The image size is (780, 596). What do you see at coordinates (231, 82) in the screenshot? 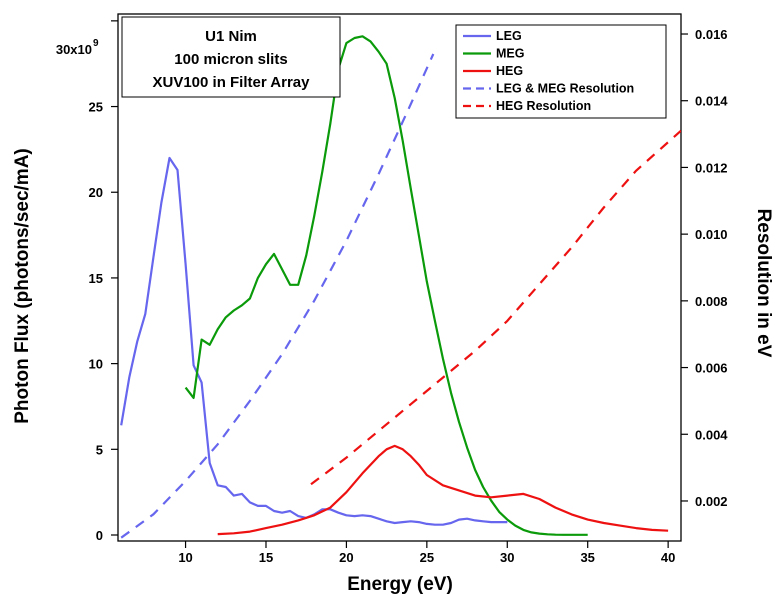
I see `annotation-line-3: XUV100 in Filter Array` at bounding box center [231, 82].